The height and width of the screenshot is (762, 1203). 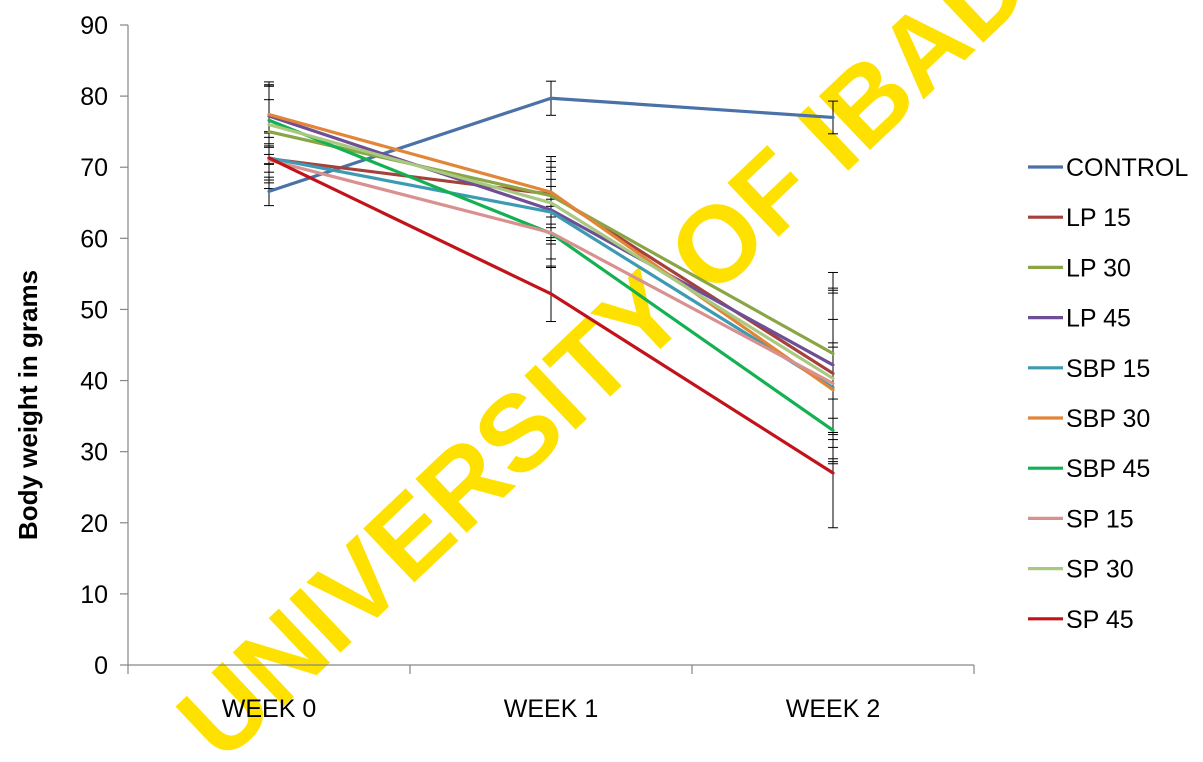 I want to click on series-line-control, so click(x=551, y=144).